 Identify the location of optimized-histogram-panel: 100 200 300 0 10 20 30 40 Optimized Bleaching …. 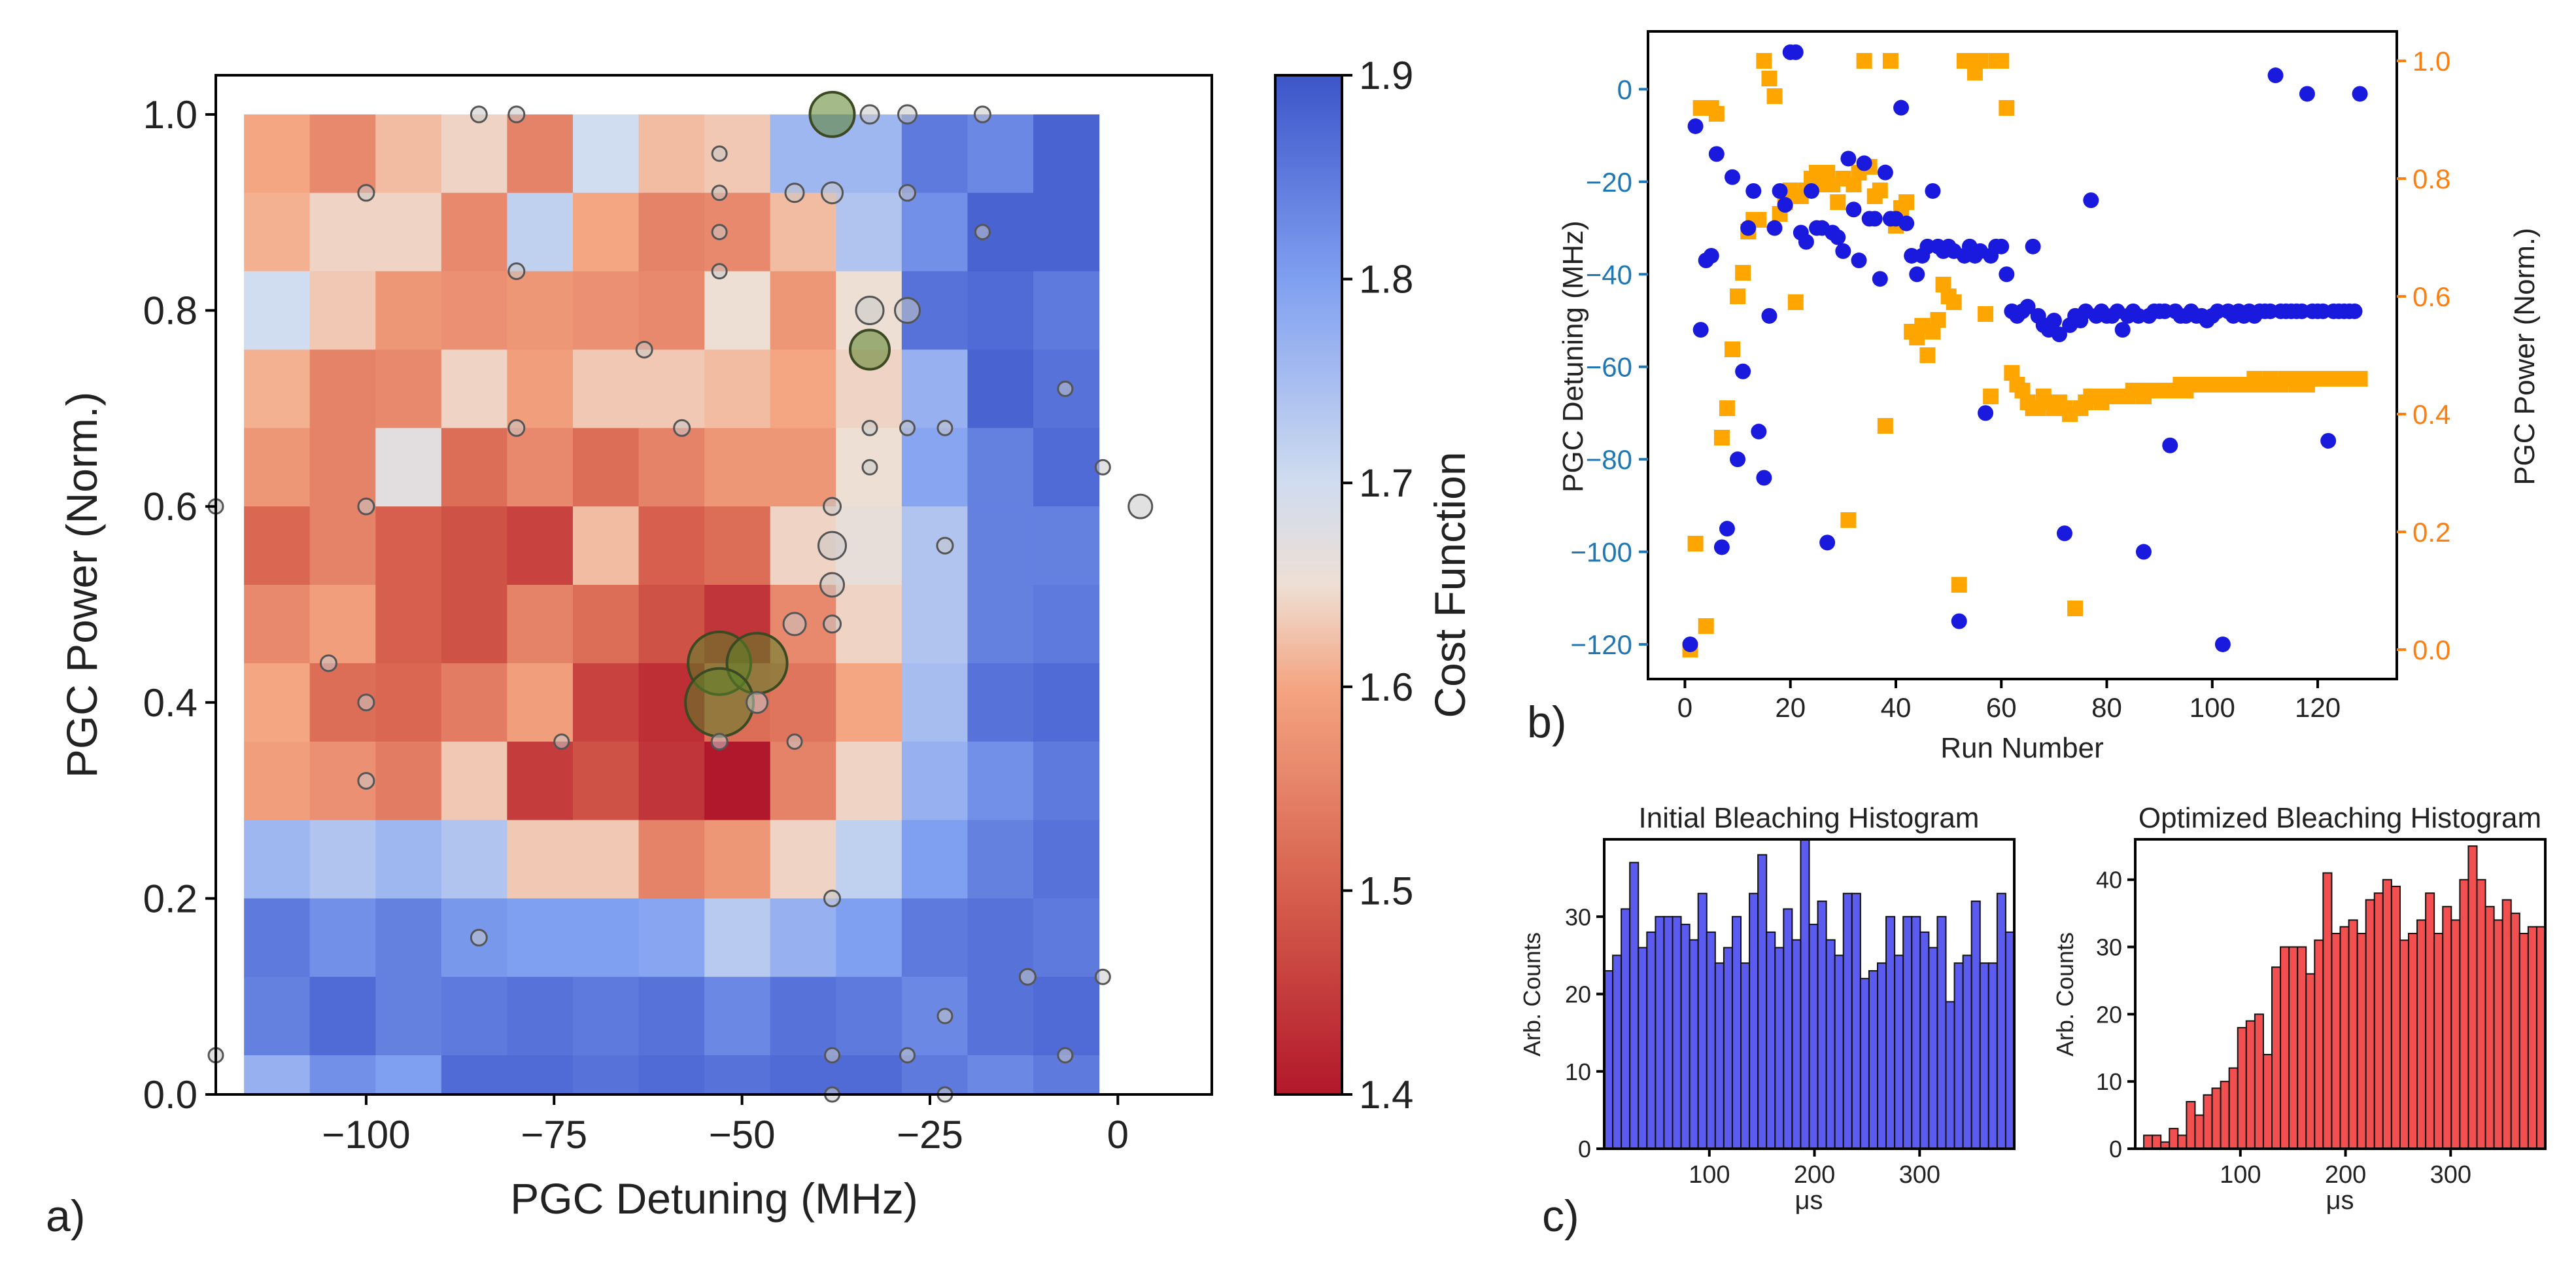
(2300, 1008).